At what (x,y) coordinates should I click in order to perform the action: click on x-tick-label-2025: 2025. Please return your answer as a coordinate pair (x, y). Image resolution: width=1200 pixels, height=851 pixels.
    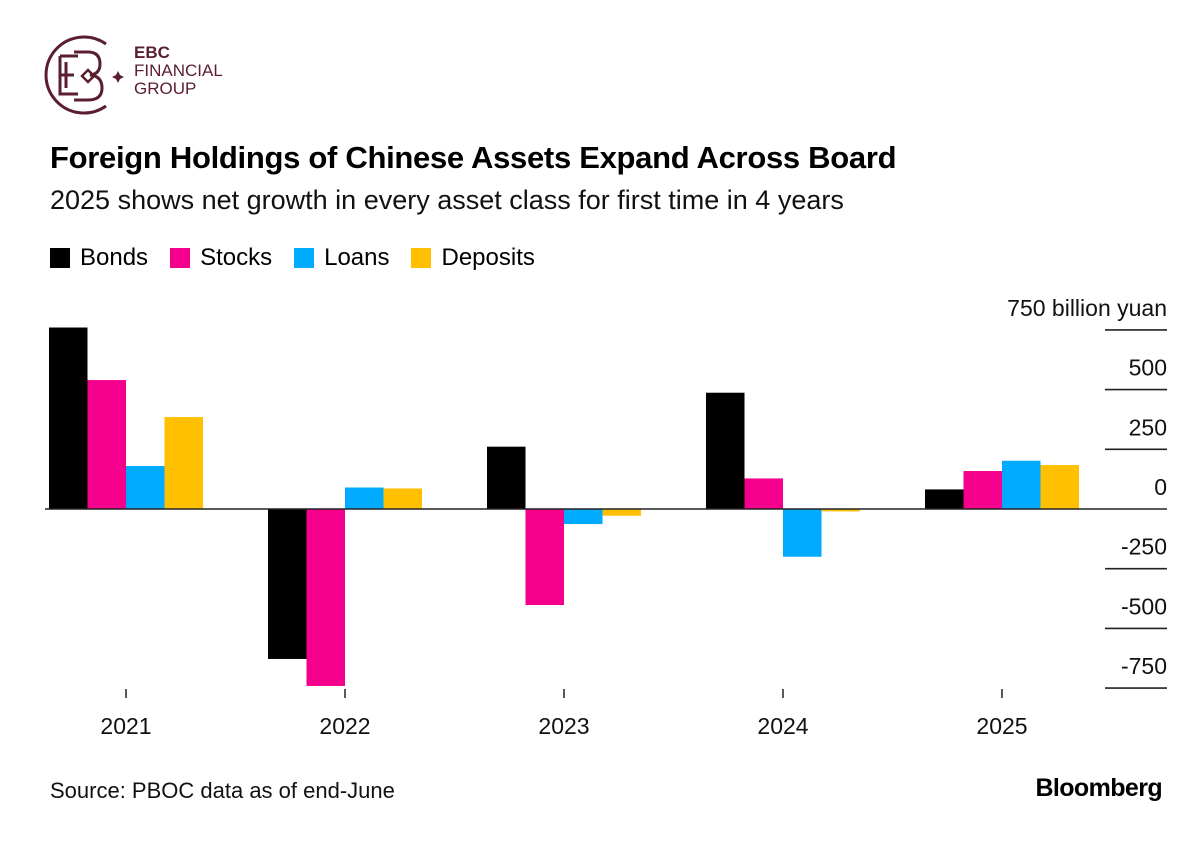
    Looking at the image, I should click on (1001, 726).